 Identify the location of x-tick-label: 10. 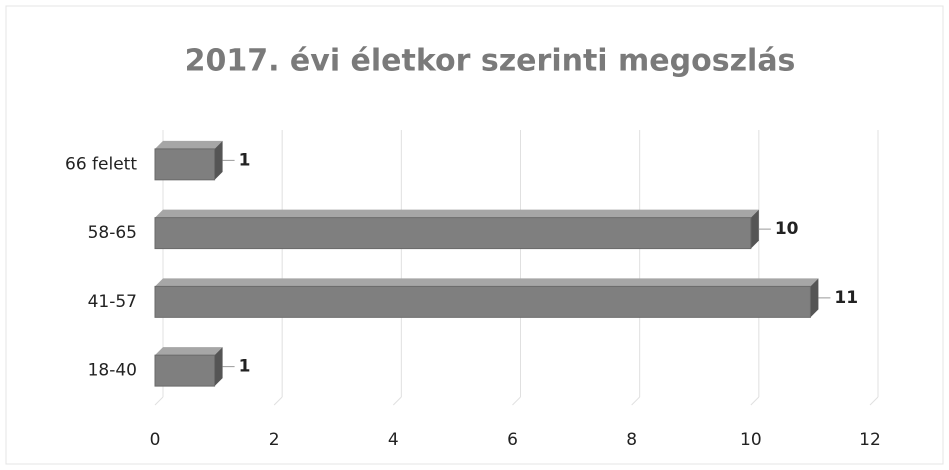
(751, 440).